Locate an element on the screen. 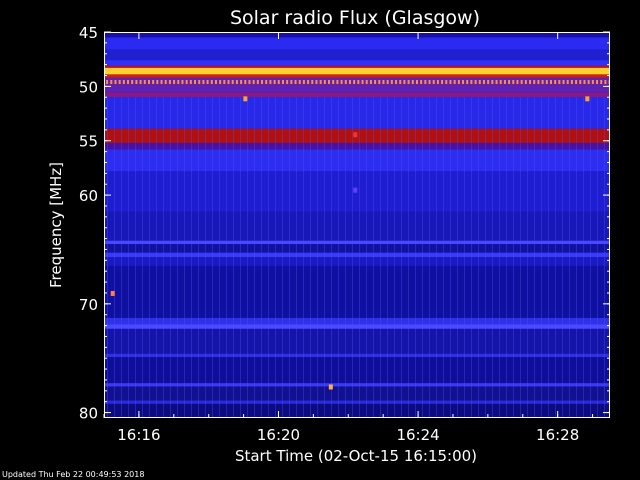 The image size is (640, 480). x-tick-label-1: 16:20 is located at coordinates (278, 435).